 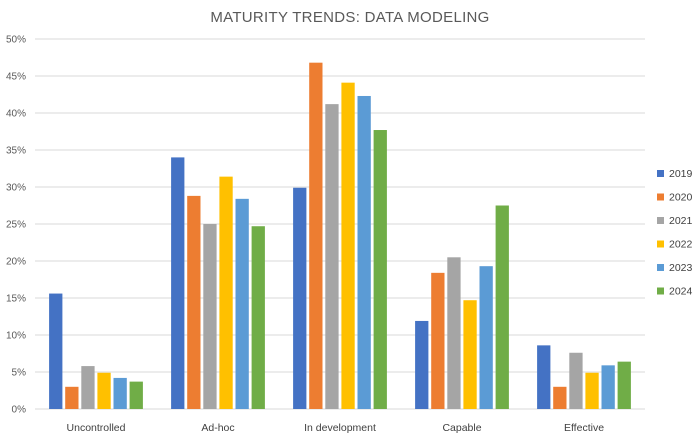 What do you see at coordinates (592, 390) in the screenshot?
I see `bar-2022-effective` at bounding box center [592, 390].